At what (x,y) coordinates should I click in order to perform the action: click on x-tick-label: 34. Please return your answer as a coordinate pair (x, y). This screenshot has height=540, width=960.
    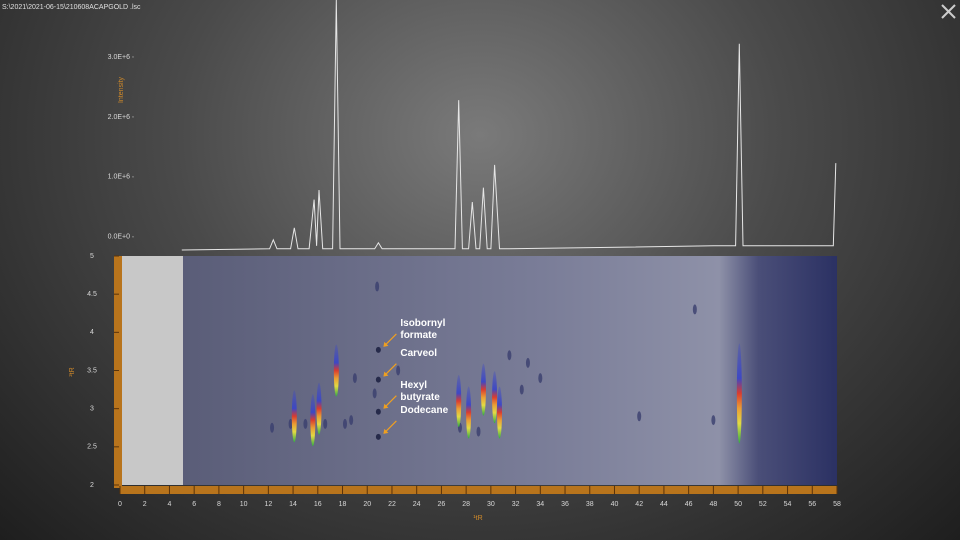
    Looking at the image, I should click on (540, 504).